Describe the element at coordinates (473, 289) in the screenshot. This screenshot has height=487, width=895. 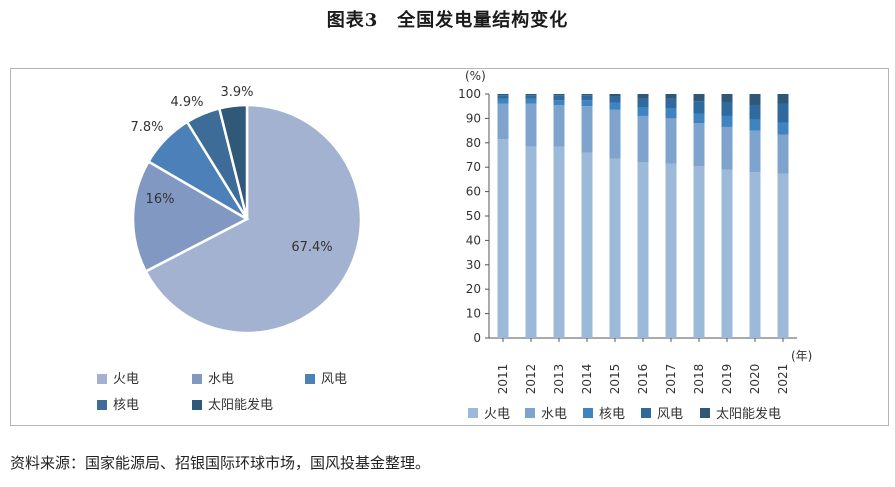
I see `y-tick-label: 20` at that location.